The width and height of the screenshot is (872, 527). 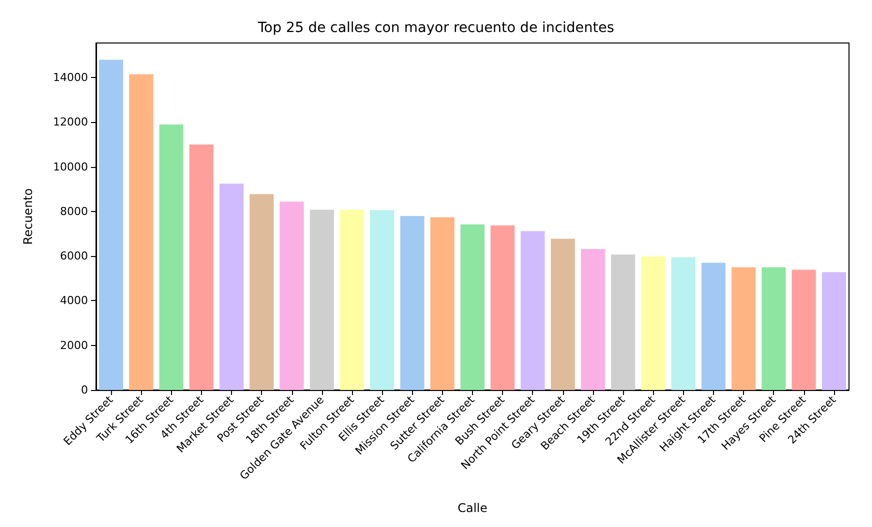 I want to click on y-tick-label: 12000, so click(x=70, y=122).